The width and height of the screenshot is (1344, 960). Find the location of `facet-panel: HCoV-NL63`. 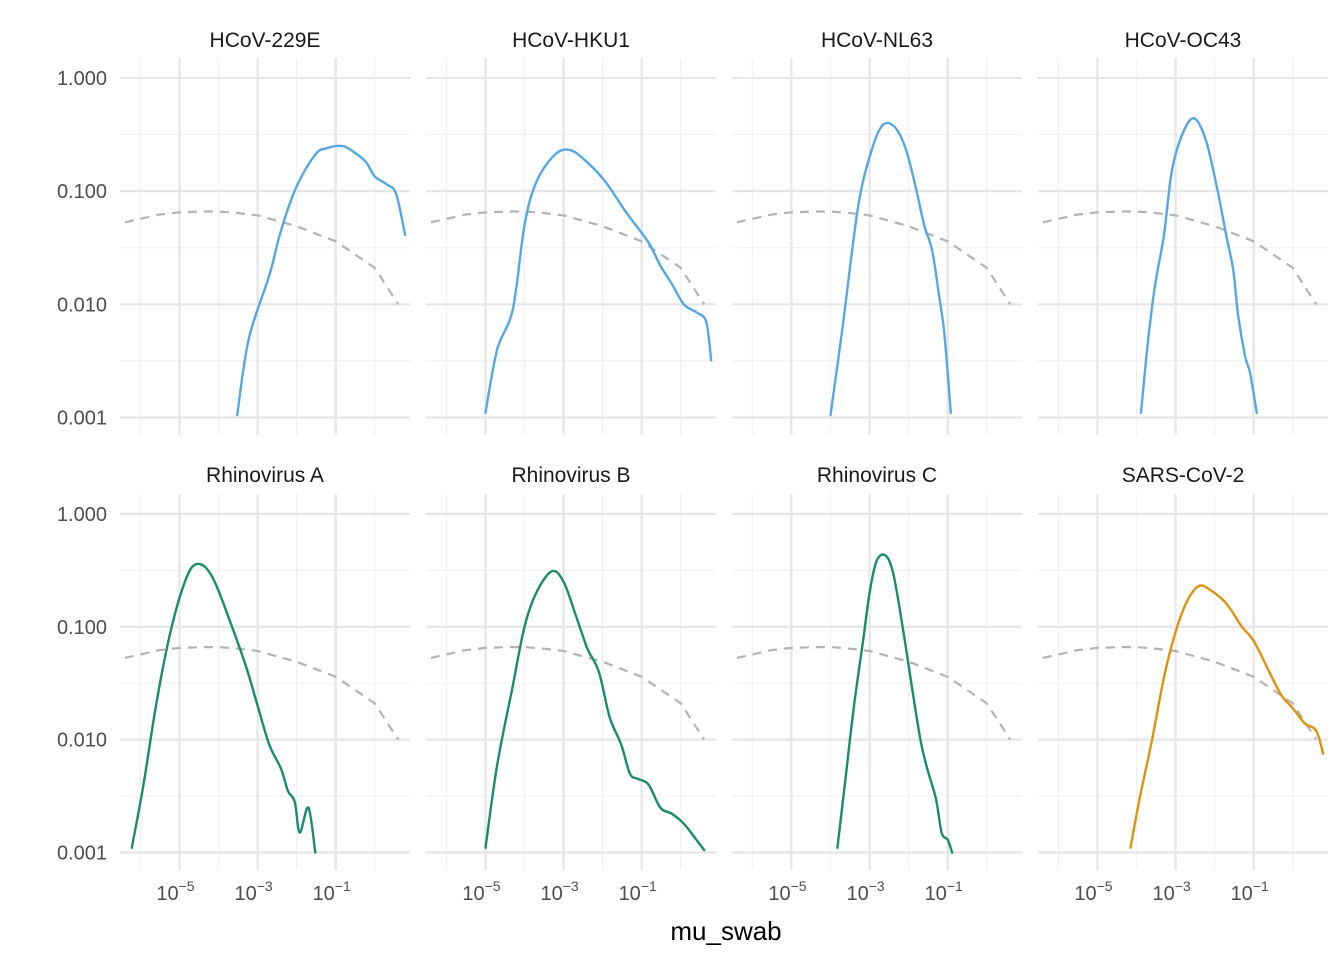

facet-panel: HCoV-NL63 is located at coordinates (877, 232).